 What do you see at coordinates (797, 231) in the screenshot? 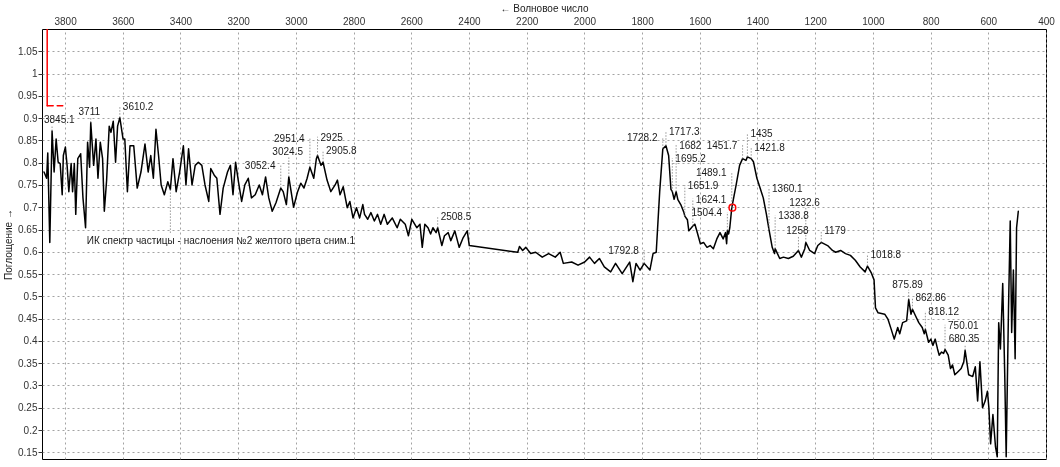
I see `annotation: 1258` at bounding box center [797, 231].